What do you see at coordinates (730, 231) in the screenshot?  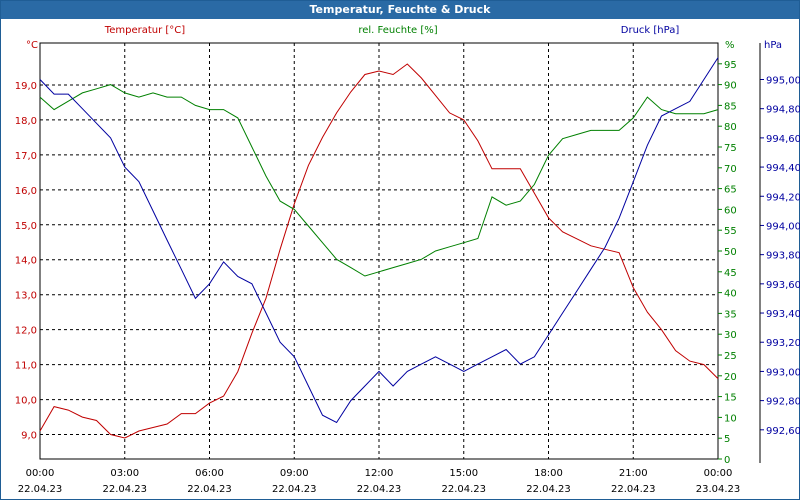 I see `y-tick-humidity: 55` at bounding box center [730, 231].